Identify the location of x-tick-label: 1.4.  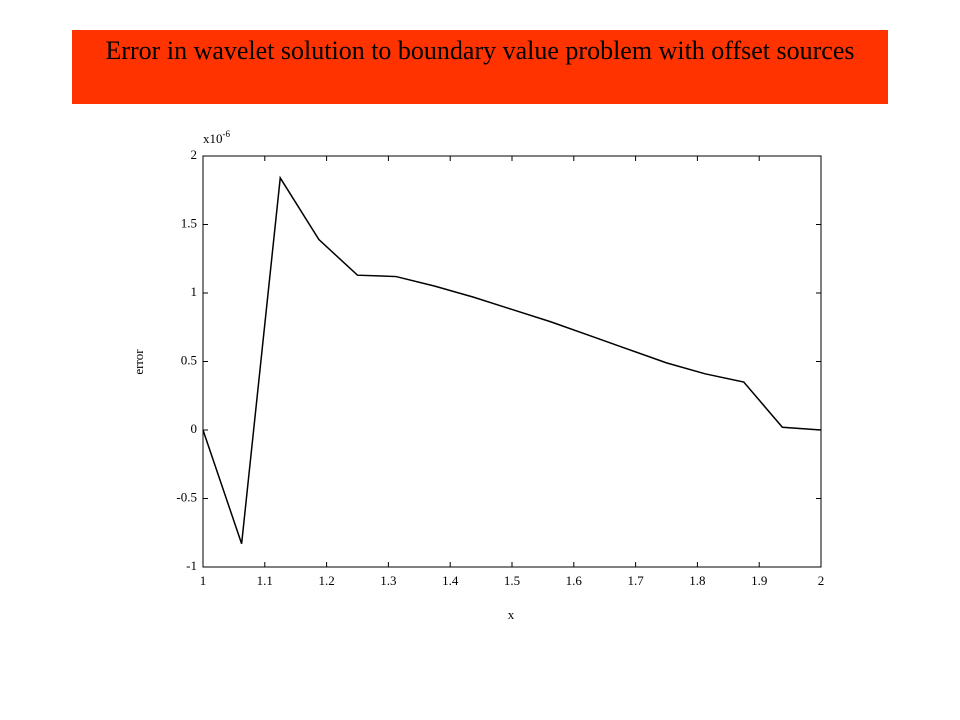
(450, 580).